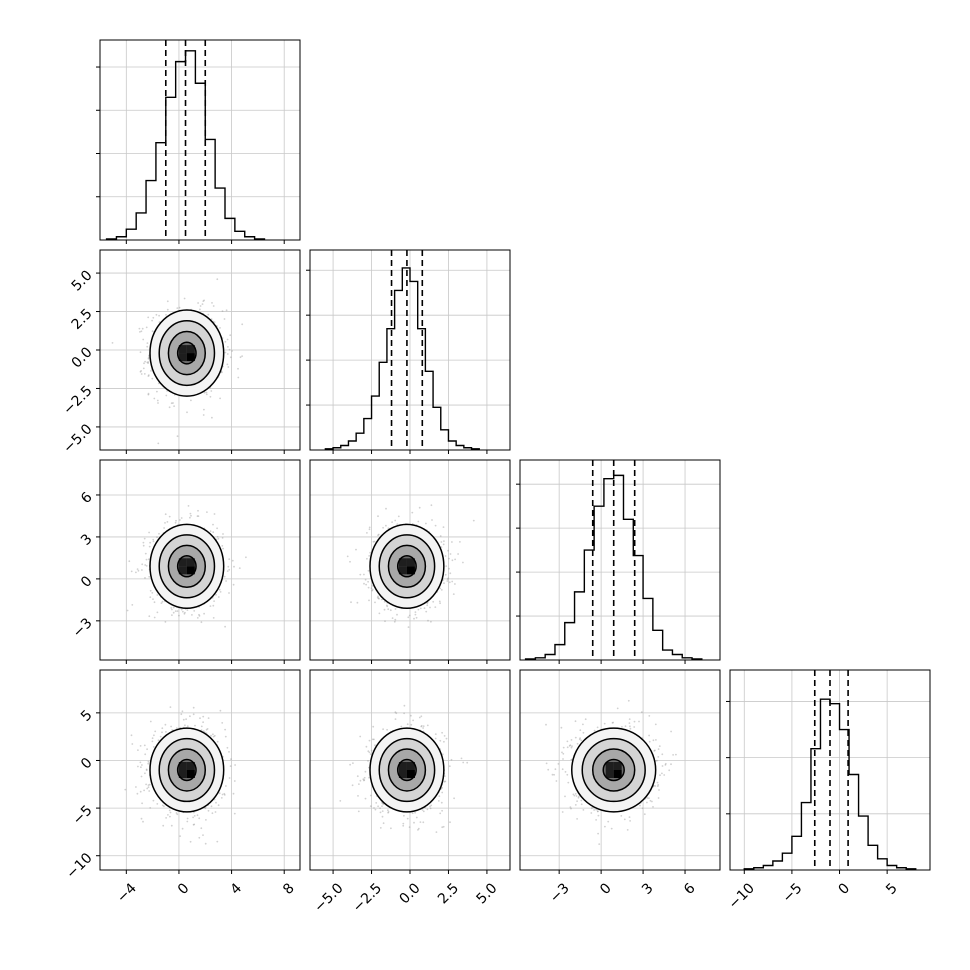 The image size is (970, 970). What do you see at coordinates (87, 498) in the screenshot?
I see `y-tick-label: 6` at bounding box center [87, 498].